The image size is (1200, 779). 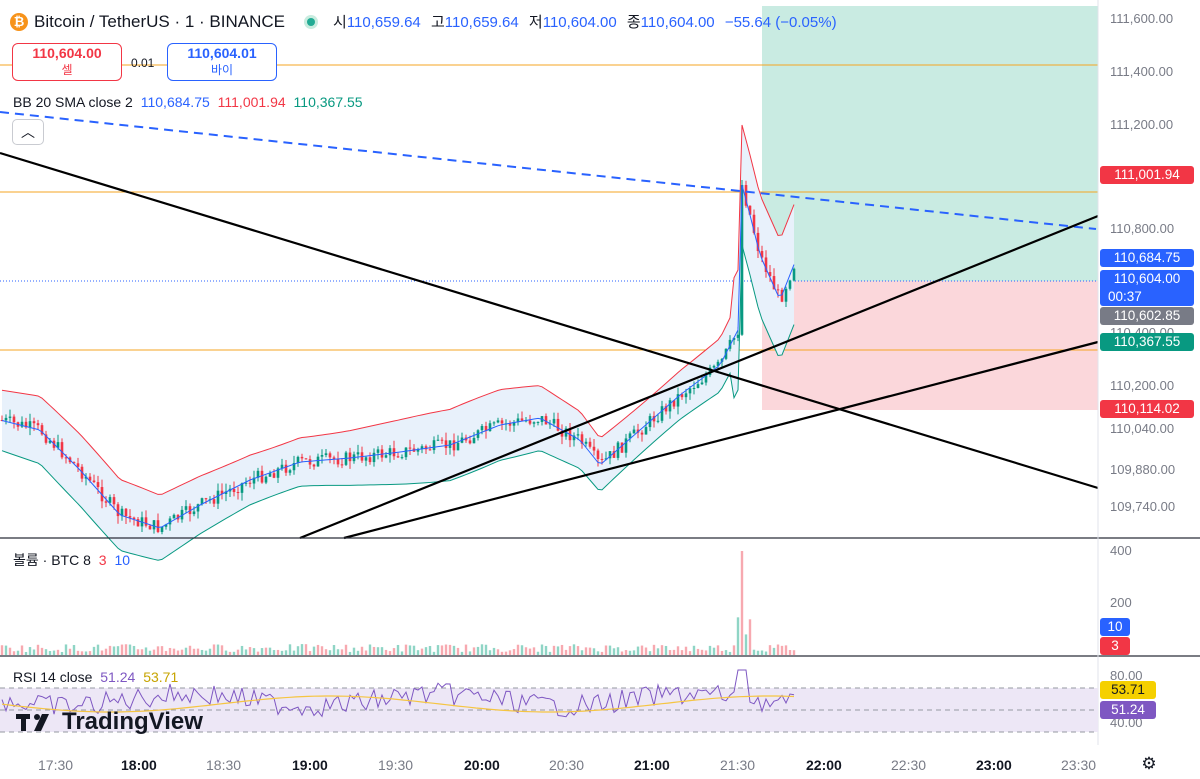 What do you see at coordinates (1143, 469) in the screenshot?
I see `price-tick: 109,880.00` at bounding box center [1143, 469].